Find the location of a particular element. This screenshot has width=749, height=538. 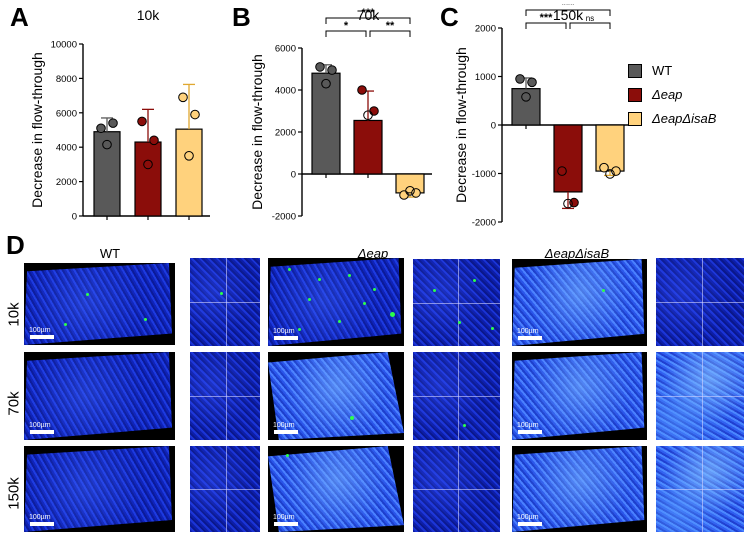

chart-title: 10k is located at coordinates (149, 15).